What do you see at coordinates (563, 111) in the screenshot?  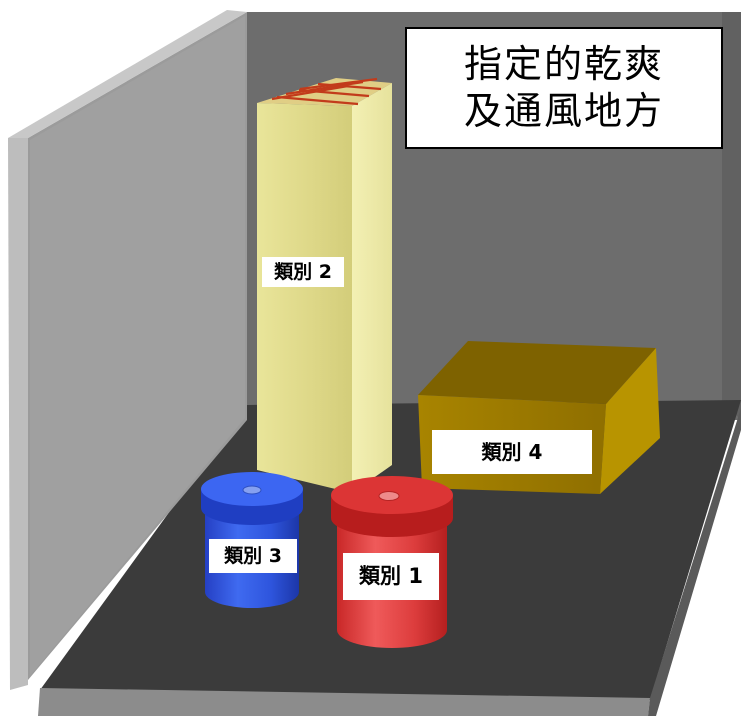 I see `title-line-2: 及通風地方` at bounding box center [563, 111].